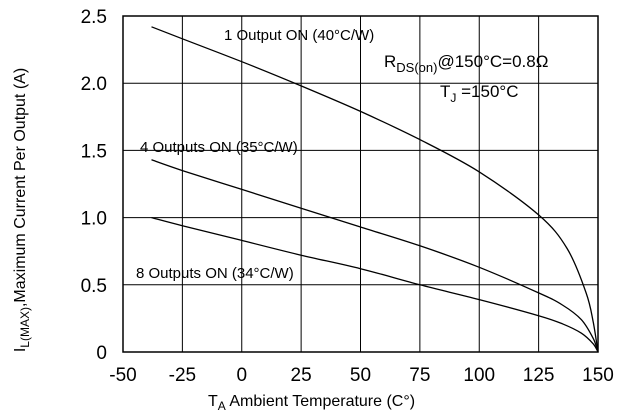 The height and width of the screenshot is (415, 627). Describe the element at coordinates (94, 17) in the screenshot. I see `y-tick-label: 2.5` at that location.